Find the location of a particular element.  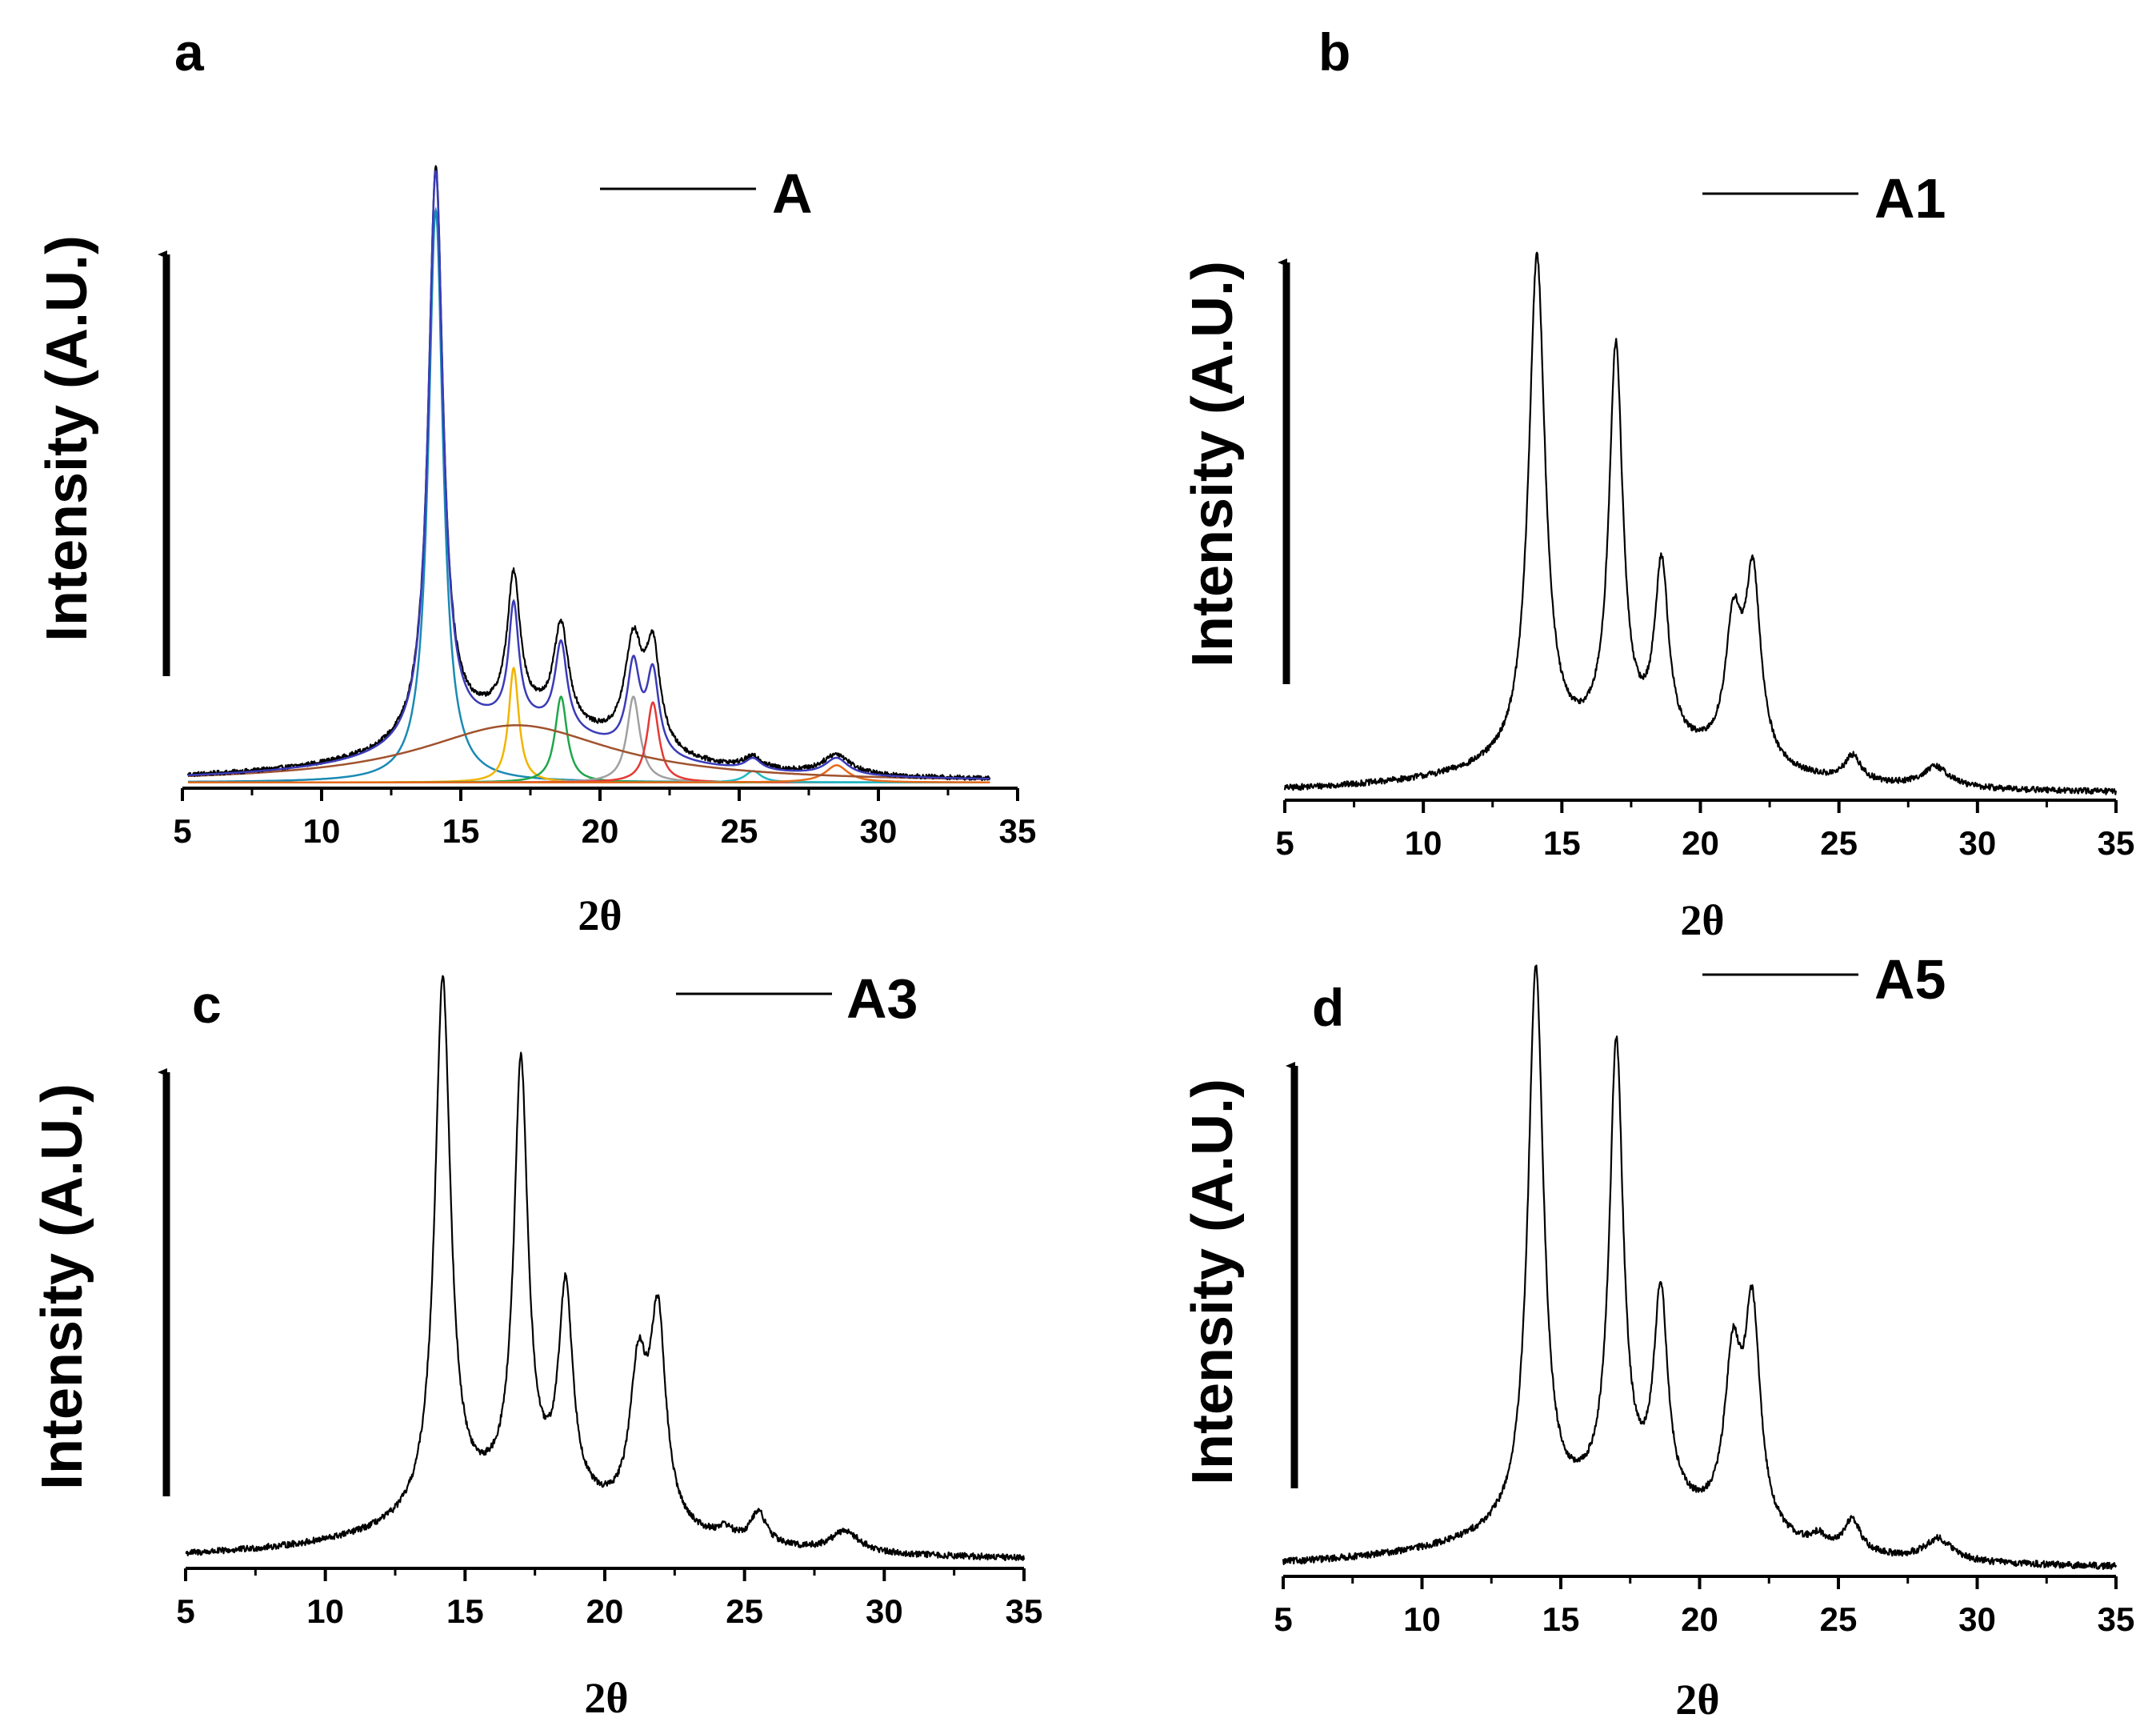

fit-envelope-line is located at coordinates (589, 475).